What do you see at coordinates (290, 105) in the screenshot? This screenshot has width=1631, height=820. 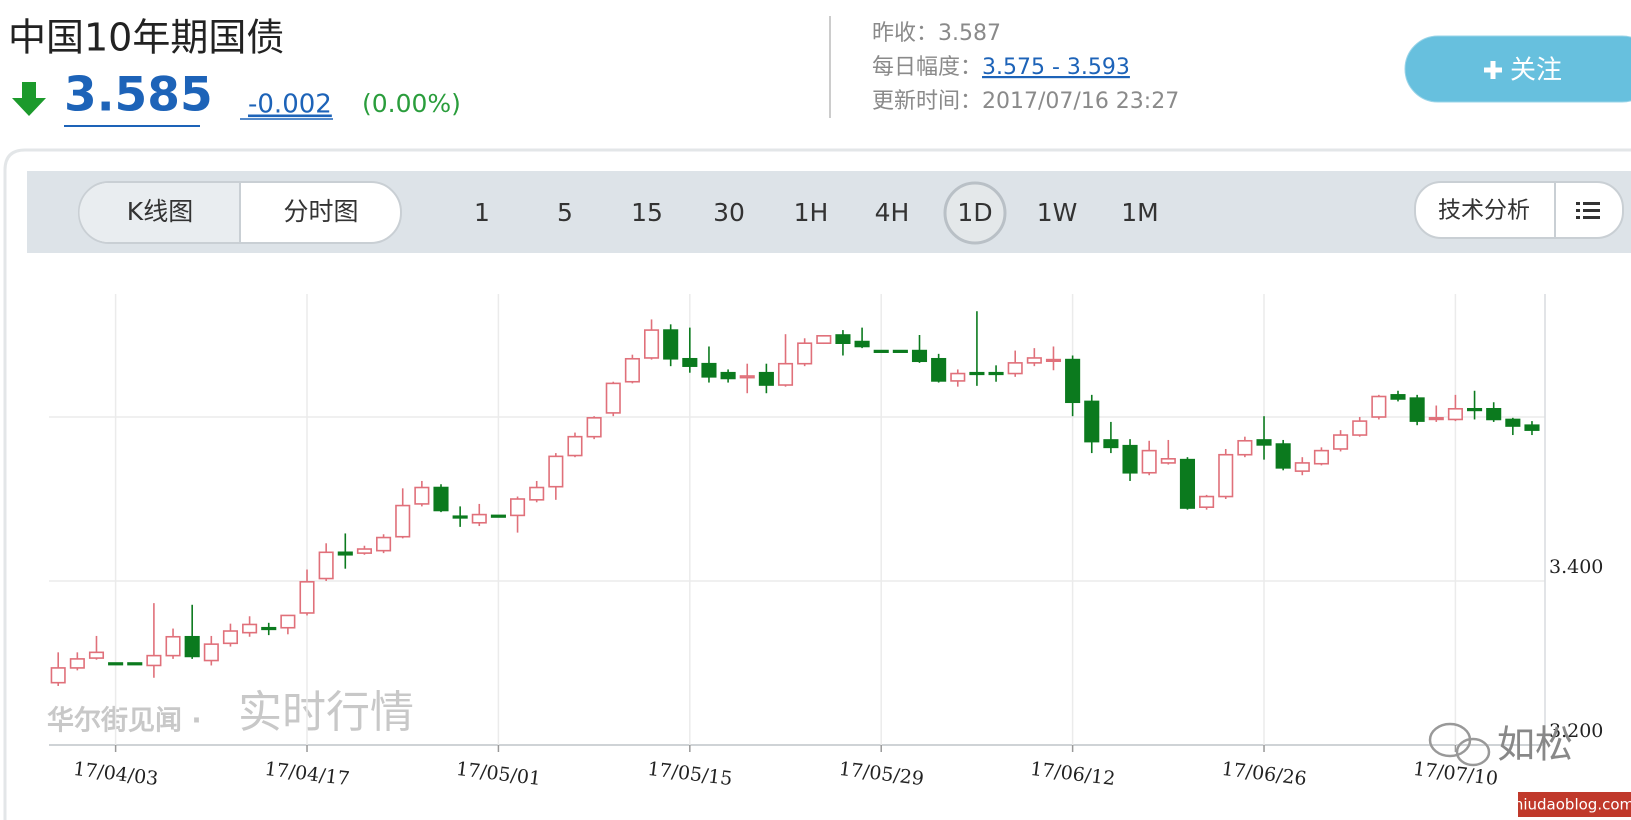 I see `price-change: -0.002` at bounding box center [290, 105].